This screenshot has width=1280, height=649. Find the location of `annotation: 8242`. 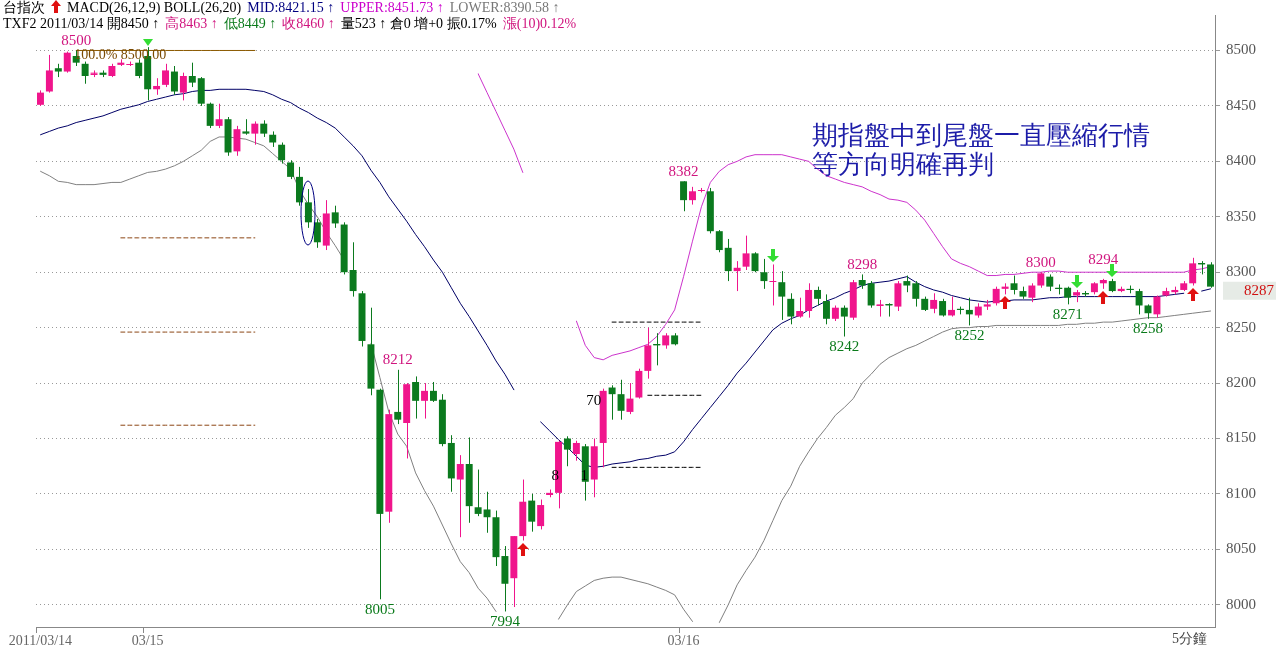

annotation: 8242 is located at coordinates (844, 345).